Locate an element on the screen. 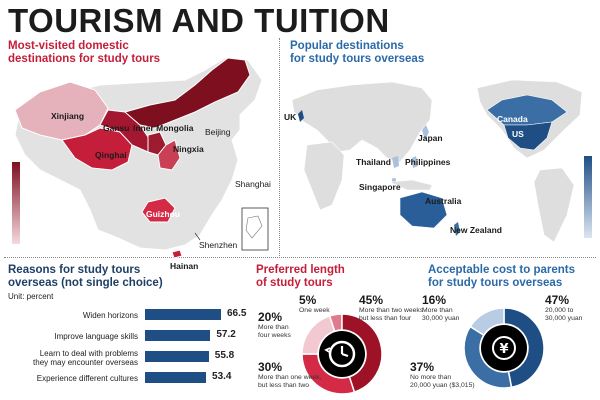 Image resolution: width=600 pixels, height=400 pixels. length-heading-line2: of study tours is located at coordinates (294, 283).